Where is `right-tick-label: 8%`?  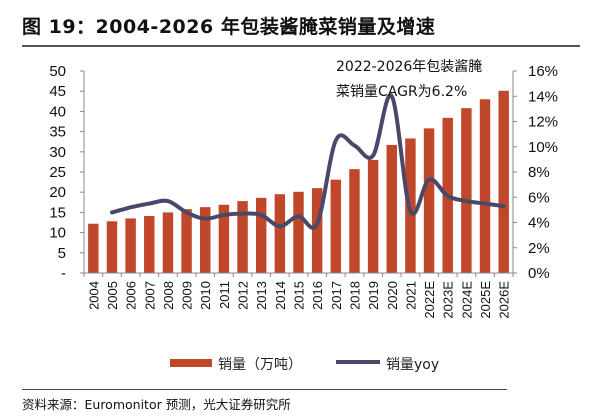 right-tick-label: 8% is located at coordinates (539, 172).